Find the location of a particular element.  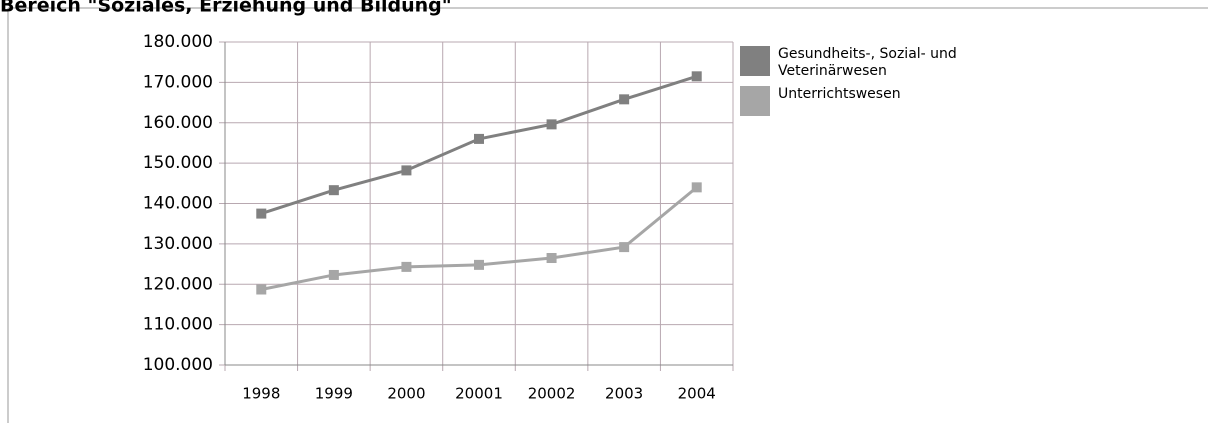

y-tick-label: 100.000 is located at coordinates (178, 365).